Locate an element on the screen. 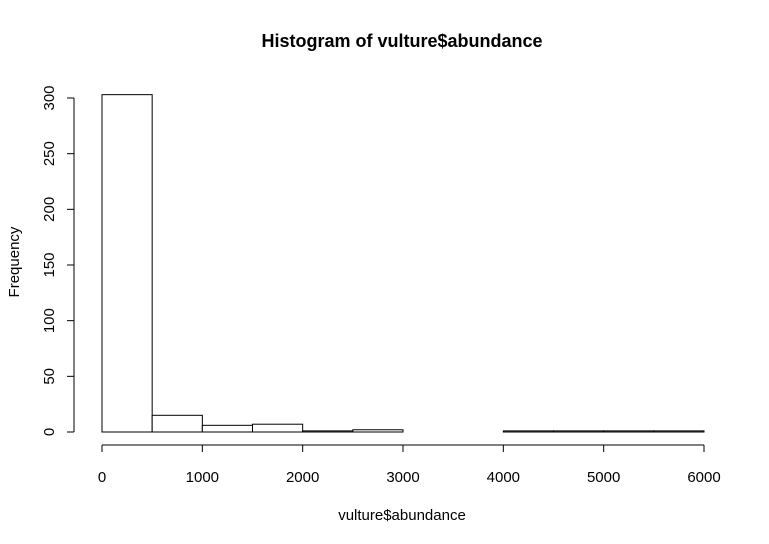 This screenshot has width=769, height=544. x-tick-label: 2000 is located at coordinates (302, 477).